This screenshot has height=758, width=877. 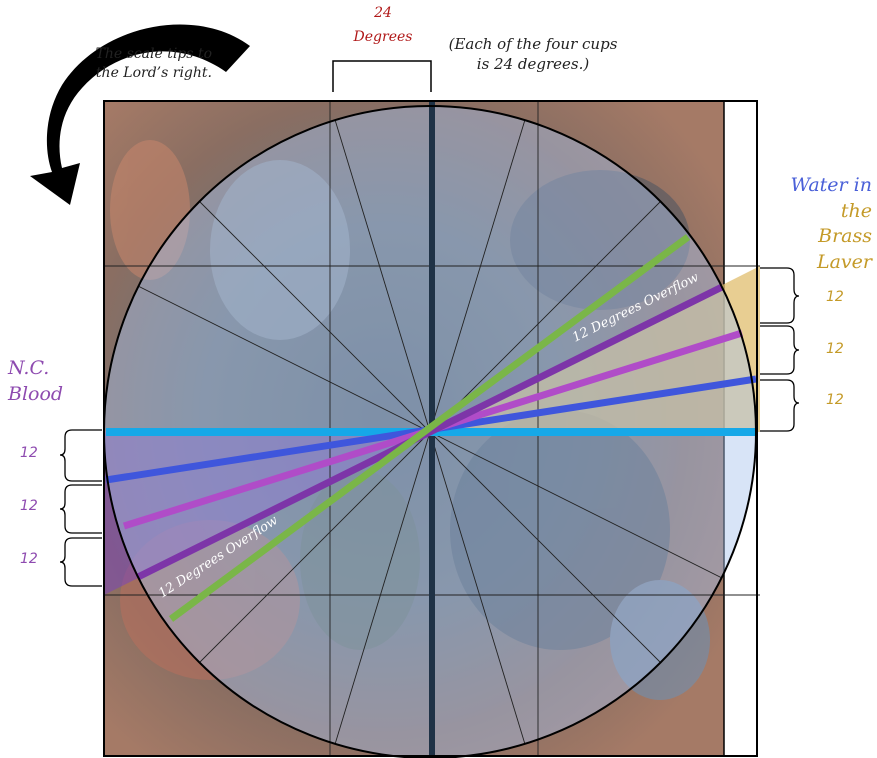 What do you see at coordinates (533, 64) in the screenshot?
I see `cups-note-line2: is 24 degrees.)` at bounding box center [533, 64].